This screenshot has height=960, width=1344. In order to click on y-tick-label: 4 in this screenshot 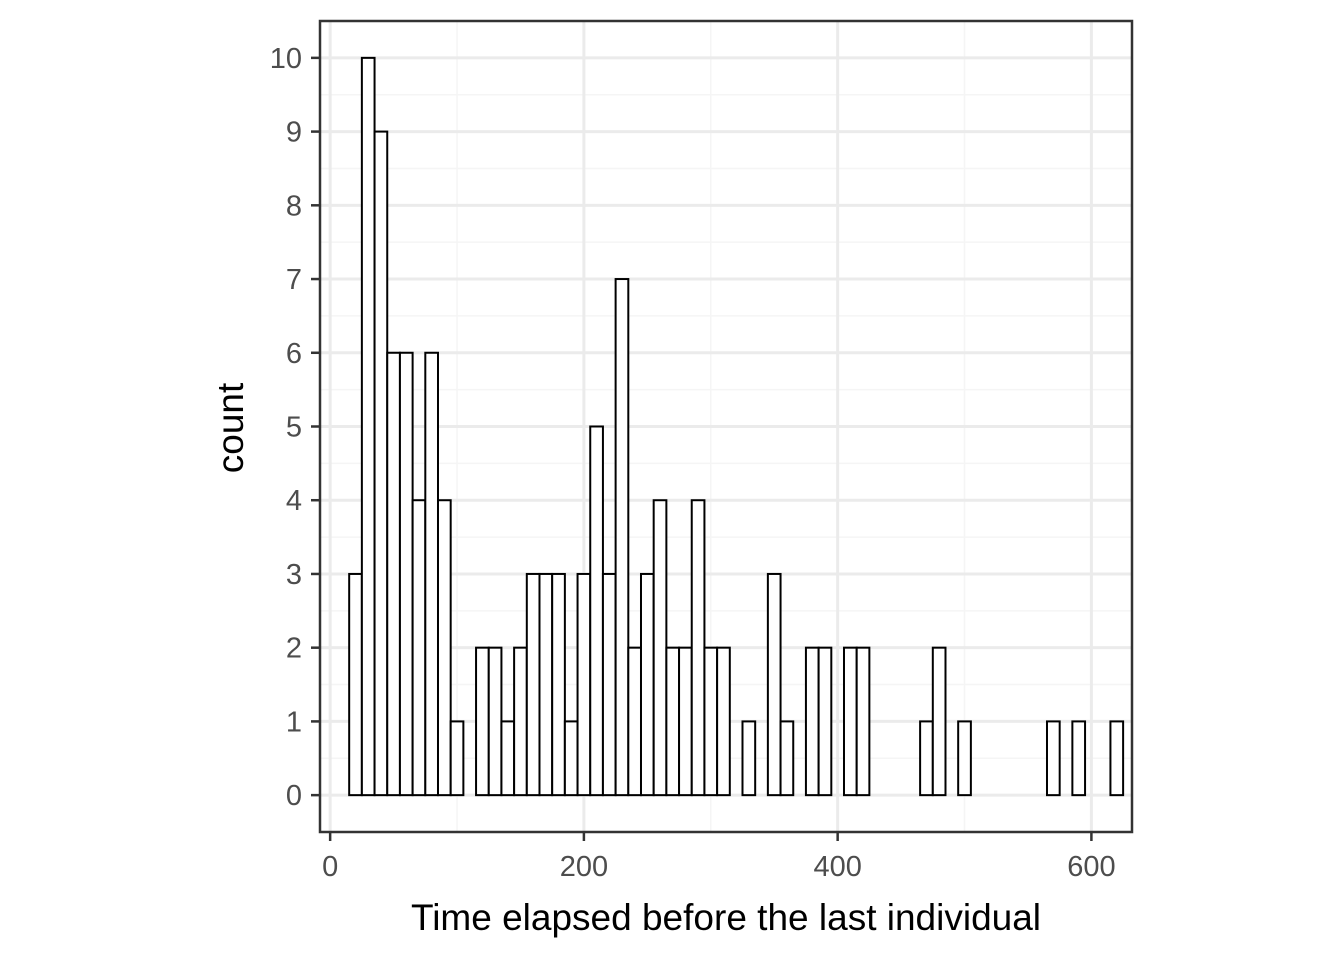, I will do `click(294, 501)`.